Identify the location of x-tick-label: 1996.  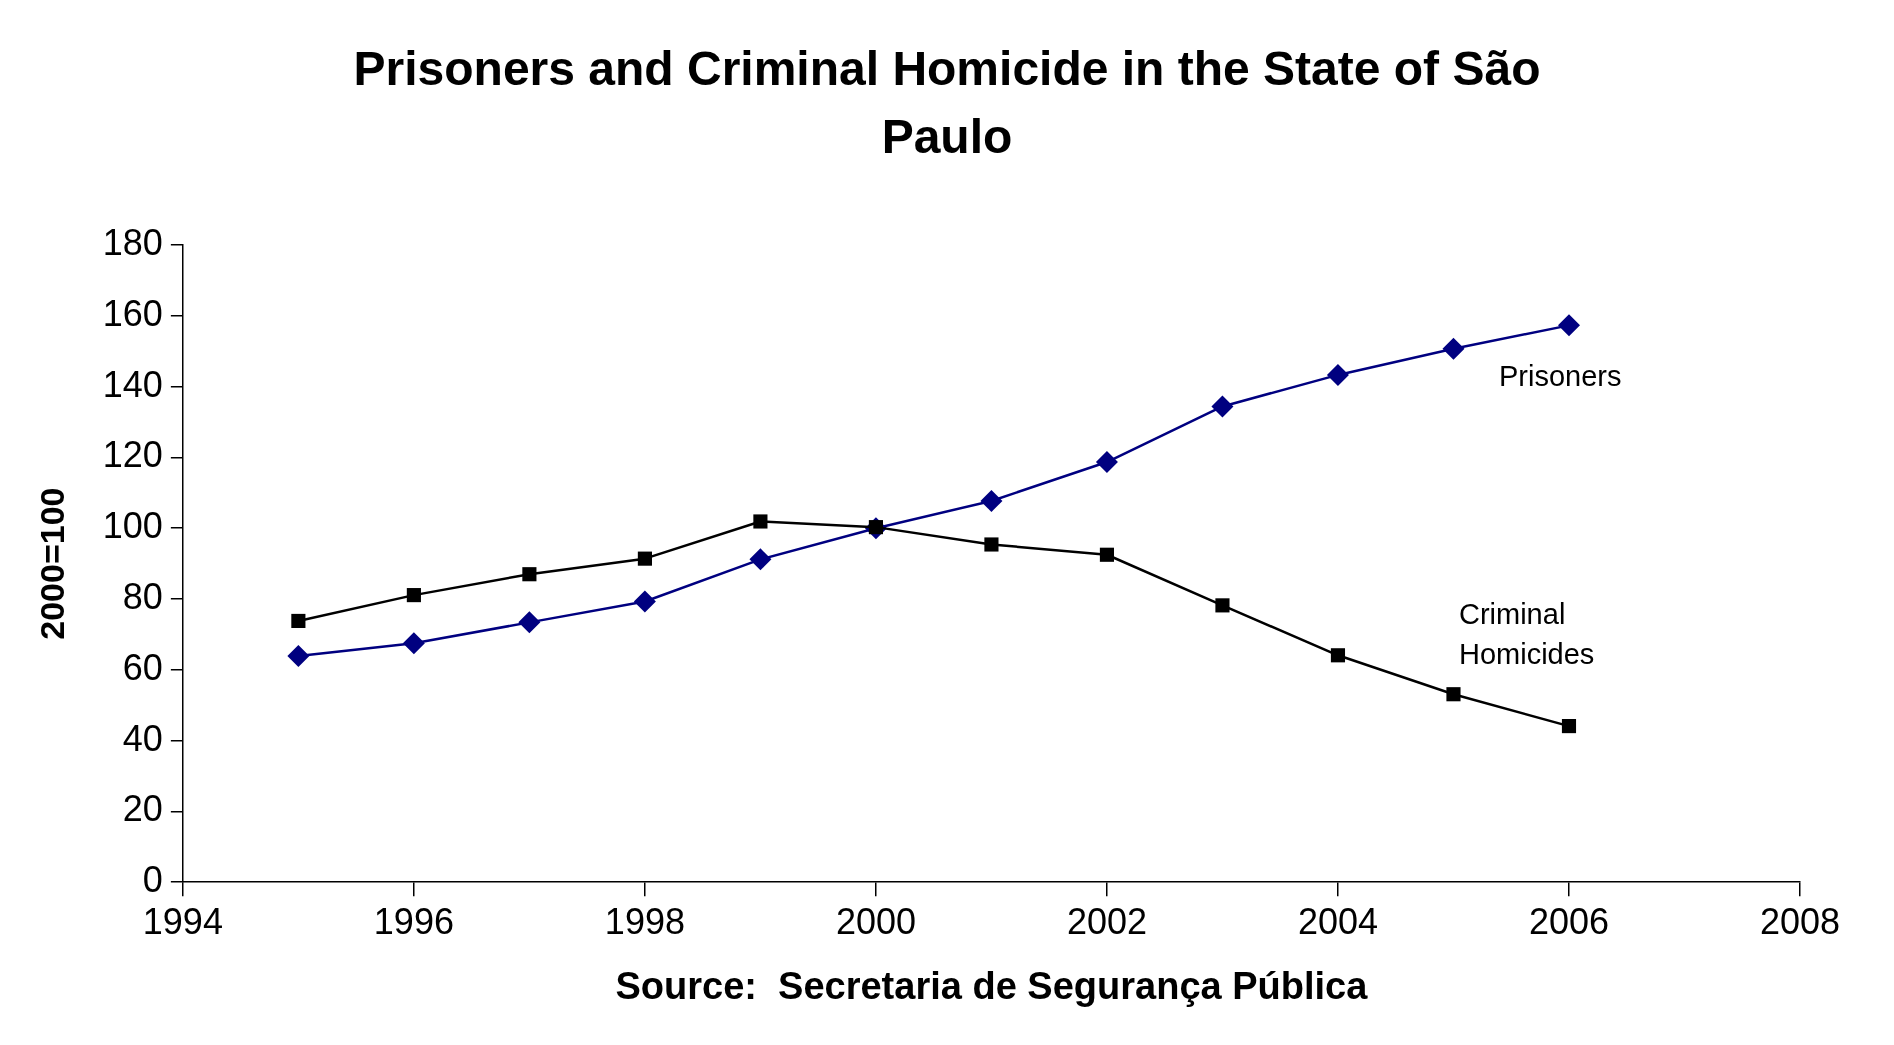
(413, 921).